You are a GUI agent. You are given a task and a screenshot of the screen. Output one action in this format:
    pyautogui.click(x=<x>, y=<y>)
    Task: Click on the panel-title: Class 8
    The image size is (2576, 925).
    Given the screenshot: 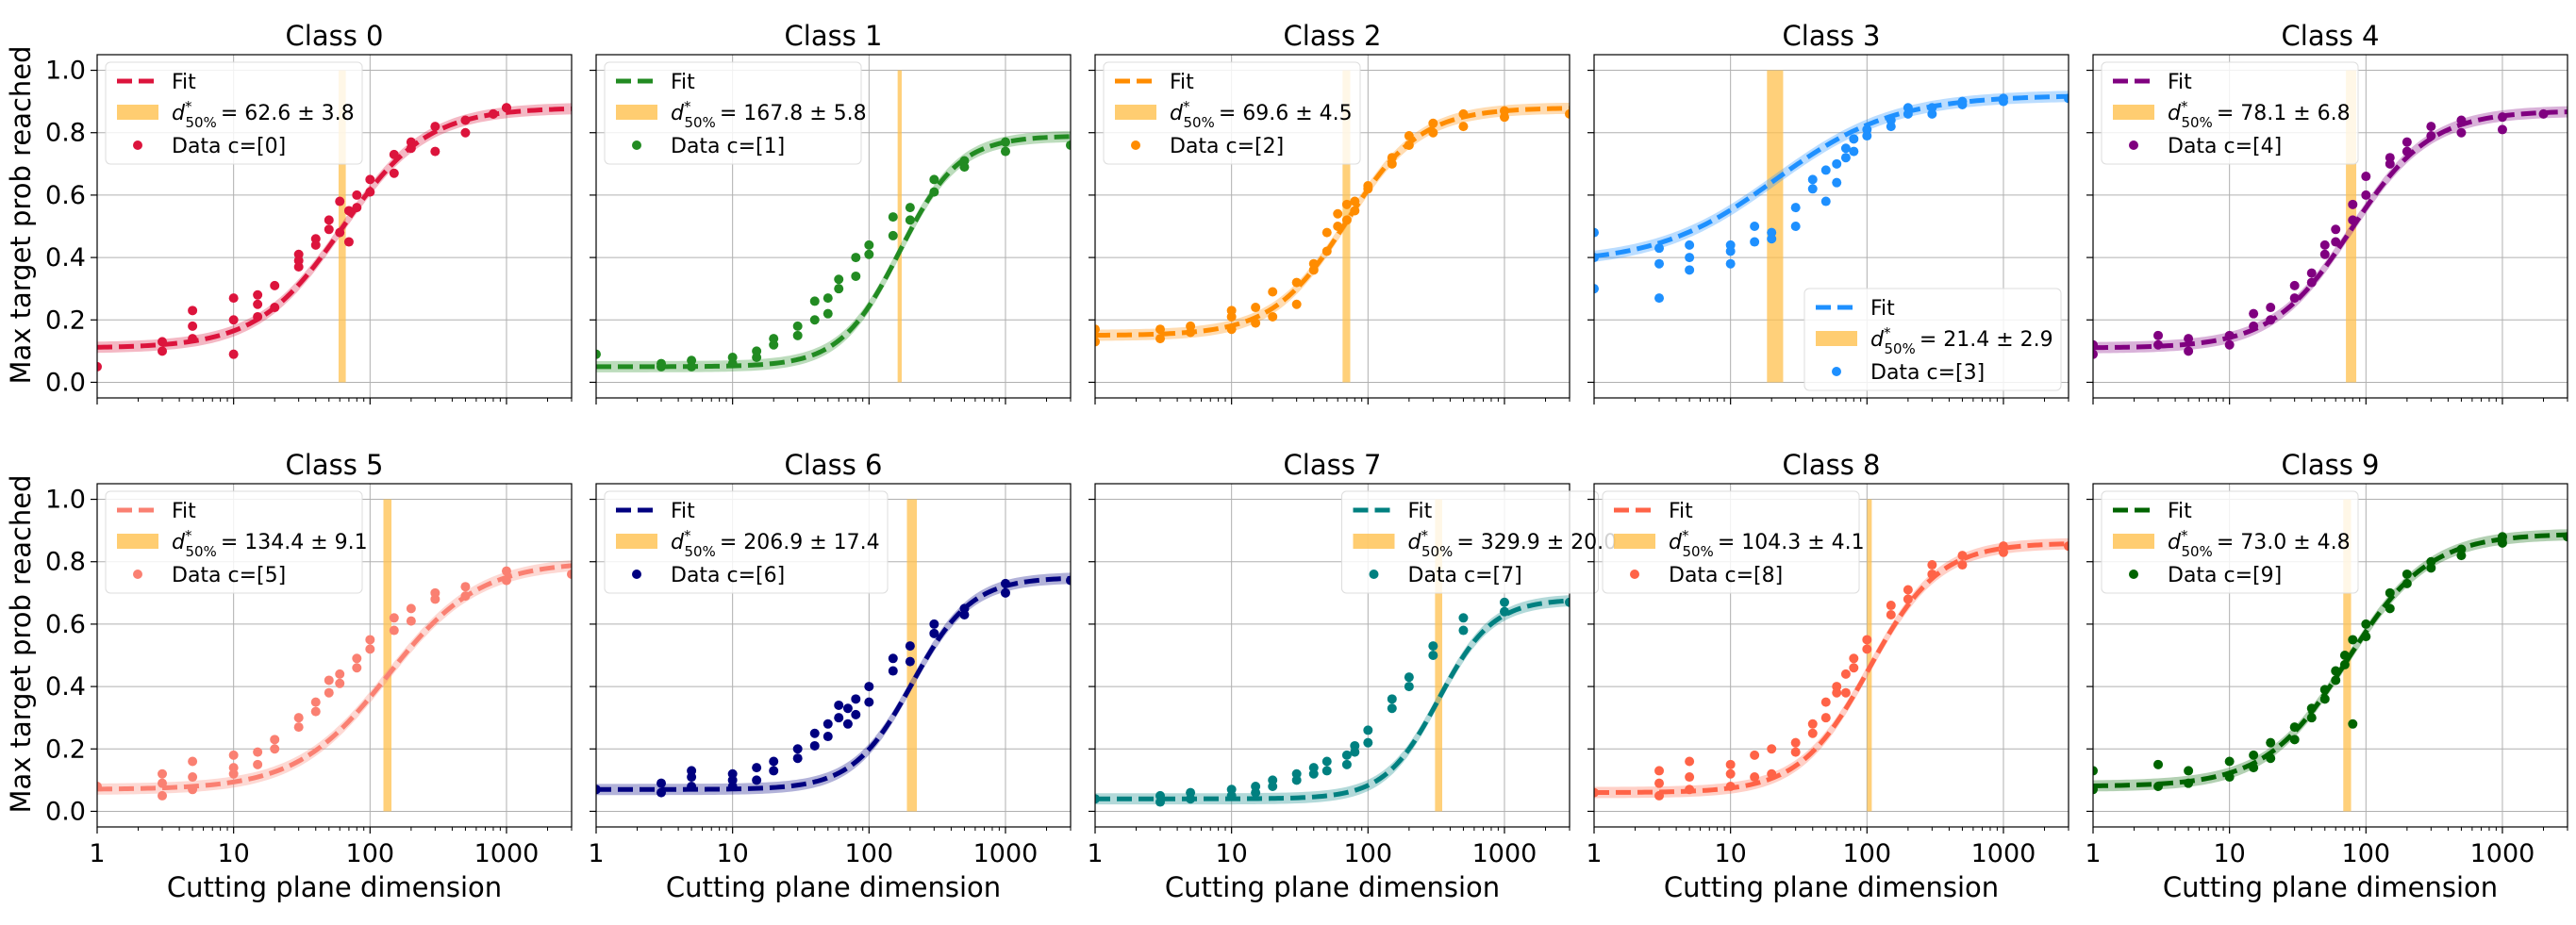 What is the action you would take?
    pyautogui.click(x=1832, y=465)
    